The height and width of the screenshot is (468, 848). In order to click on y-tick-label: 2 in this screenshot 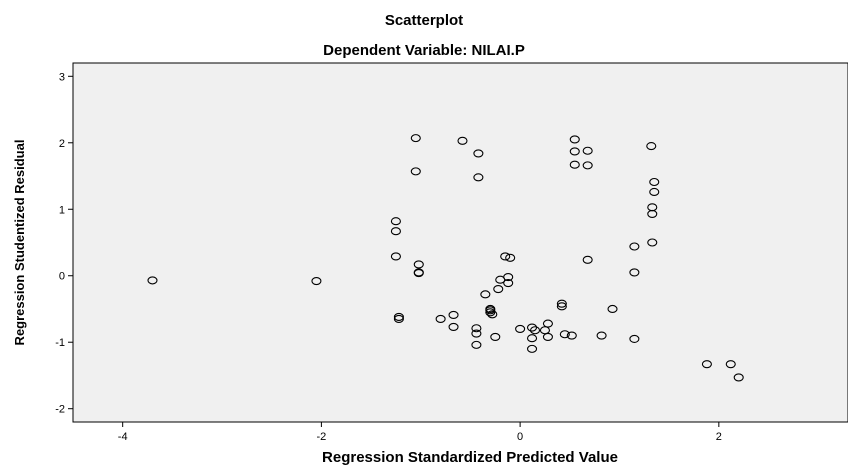, I will do `click(62, 144)`.